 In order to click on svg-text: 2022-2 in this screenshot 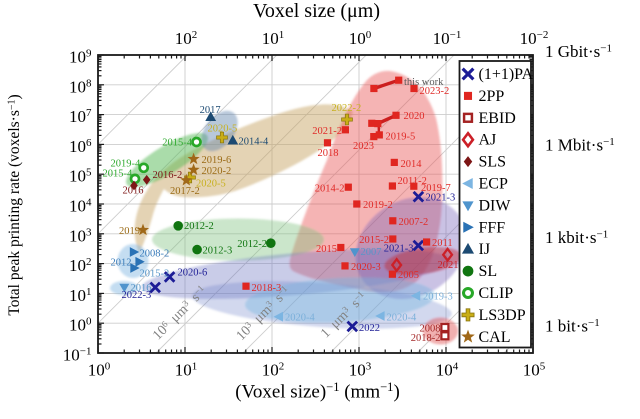, I will do `click(347, 108)`.